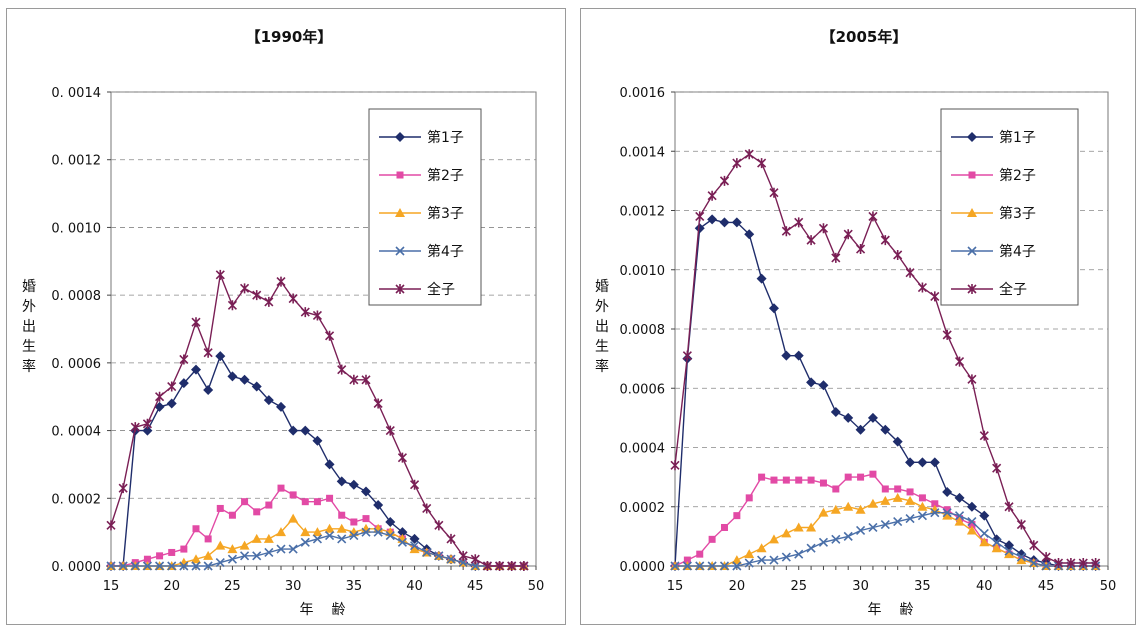 This screenshot has width=1142, height=627. I want to click on y-axis-title-char: 外, so click(29, 307).